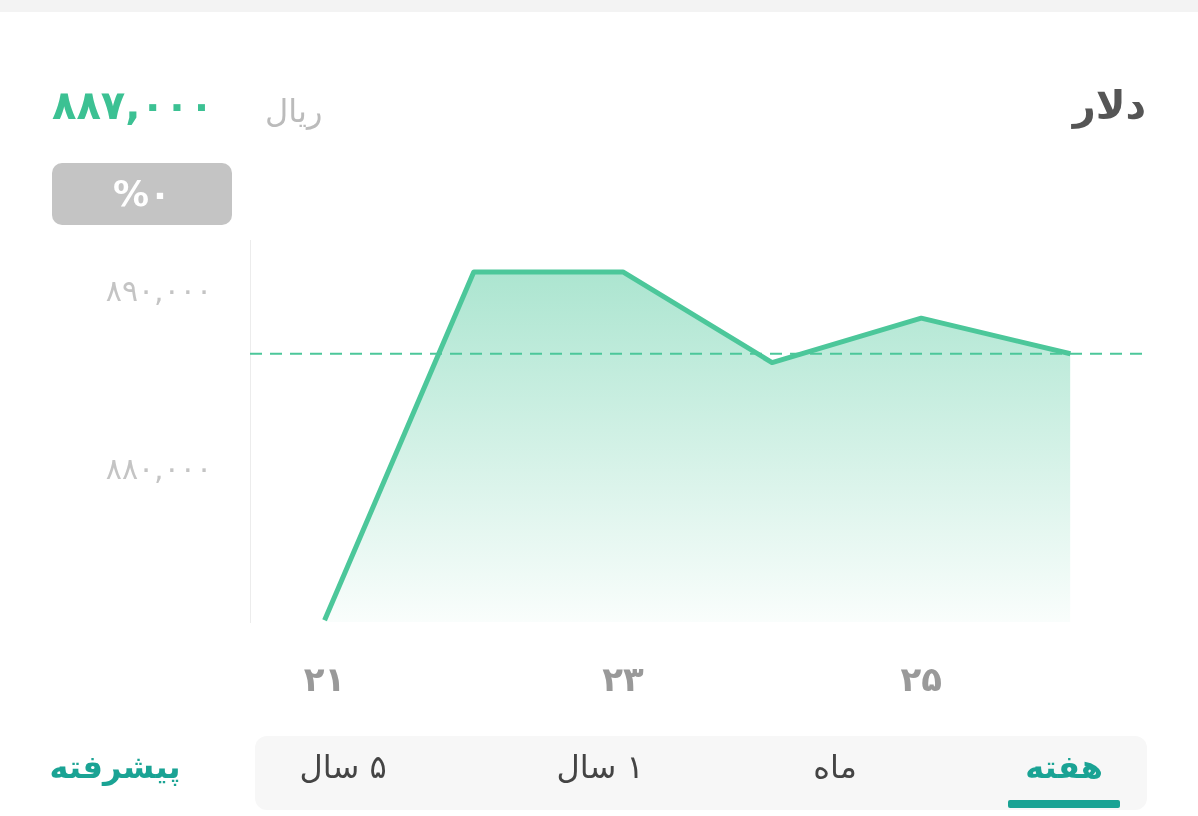 Image resolution: width=1198 pixels, height=816 pixels. What do you see at coordinates (1109, 105) in the screenshot?
I see `chart-title: دلار` at bounding box center [1109, 105].